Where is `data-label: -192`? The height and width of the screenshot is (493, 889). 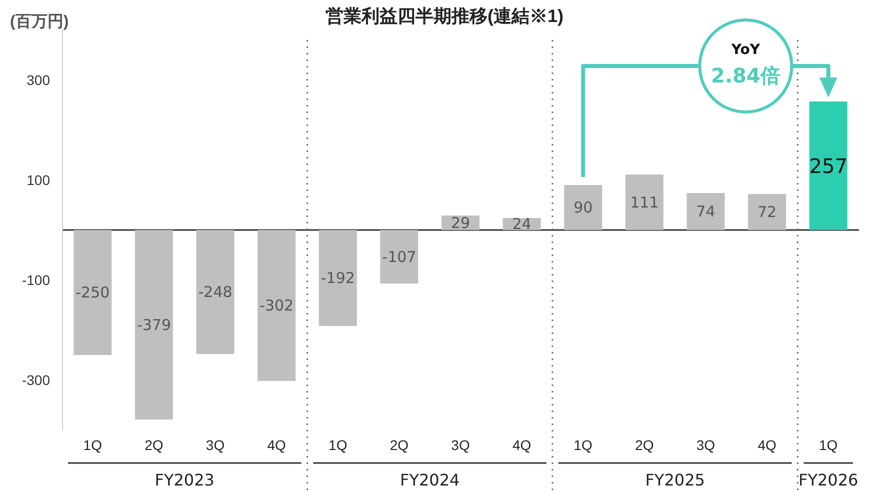
data-label: -192 is located at coordinates (337, 278).